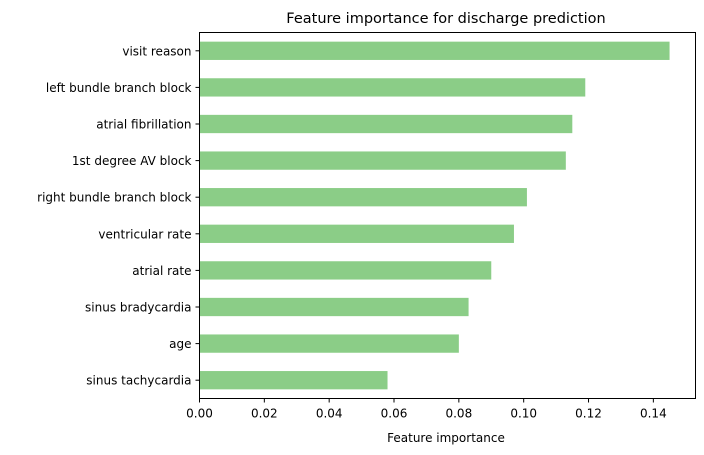 Image resolution: width=704 pixels, height=455 pixels. What do you see at coordinates (653, 414) in the screenshot?
I see `x-tick-label: 0.14` at bounding box center [653, 414].